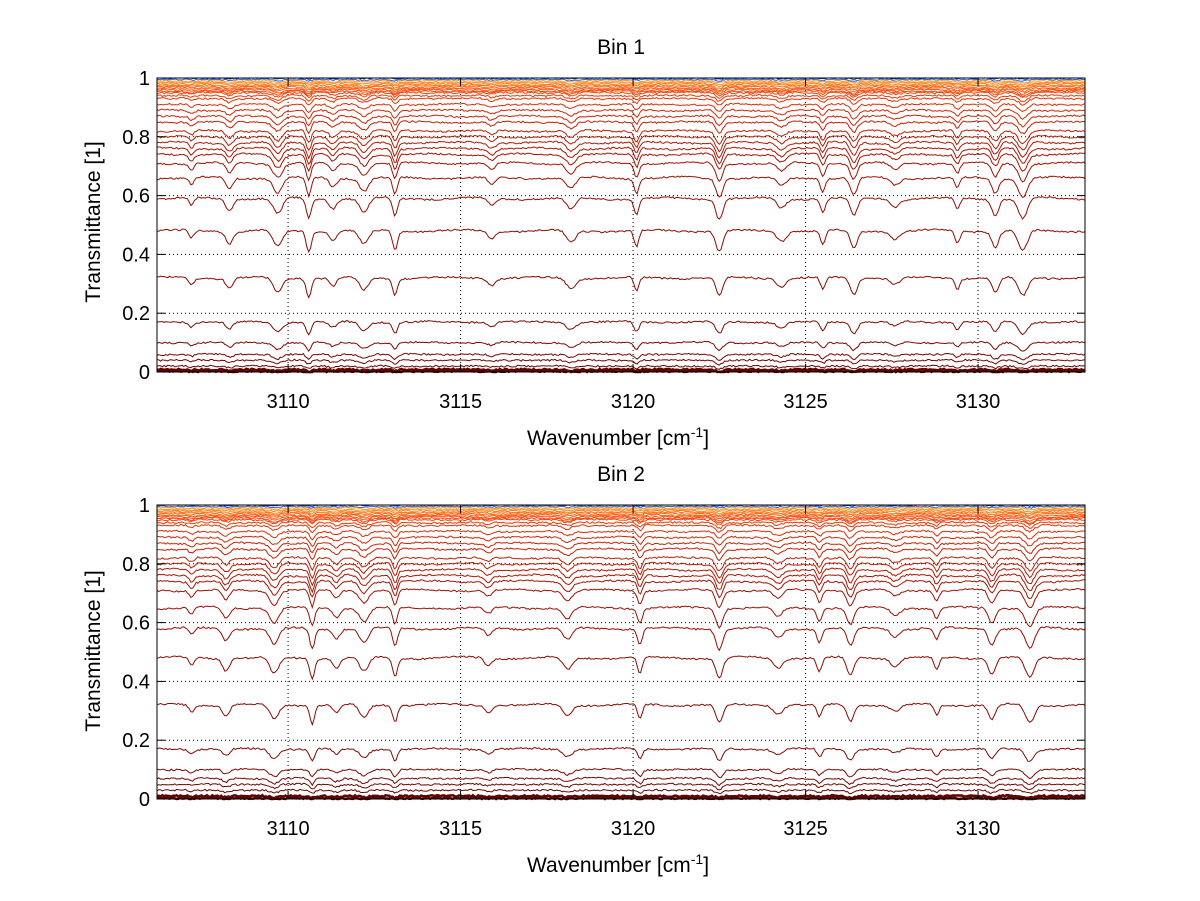  I want to click on chart-title: Bin 1, so click(621, 47).